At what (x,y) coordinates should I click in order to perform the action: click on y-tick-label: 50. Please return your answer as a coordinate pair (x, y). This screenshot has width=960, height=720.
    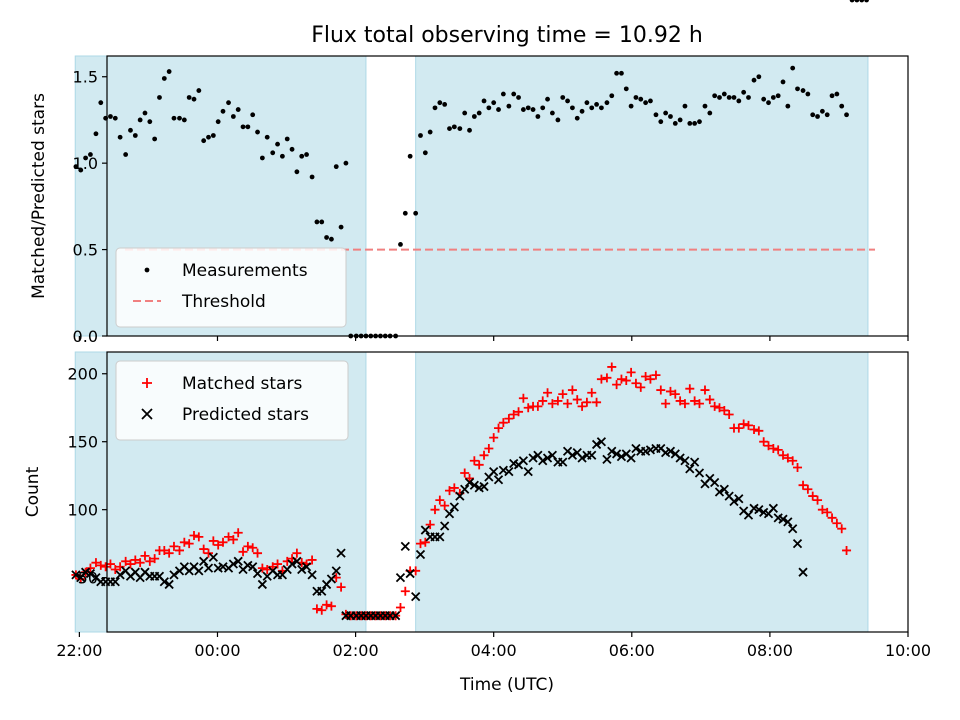
    Looking at the image, I should click on (88, 578).